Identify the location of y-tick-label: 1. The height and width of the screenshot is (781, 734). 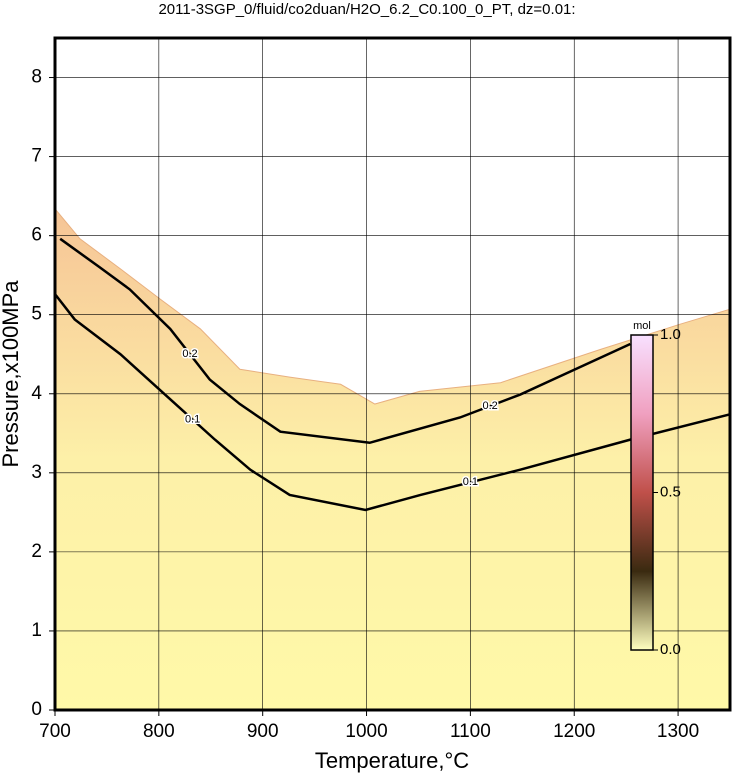
(36, 630).